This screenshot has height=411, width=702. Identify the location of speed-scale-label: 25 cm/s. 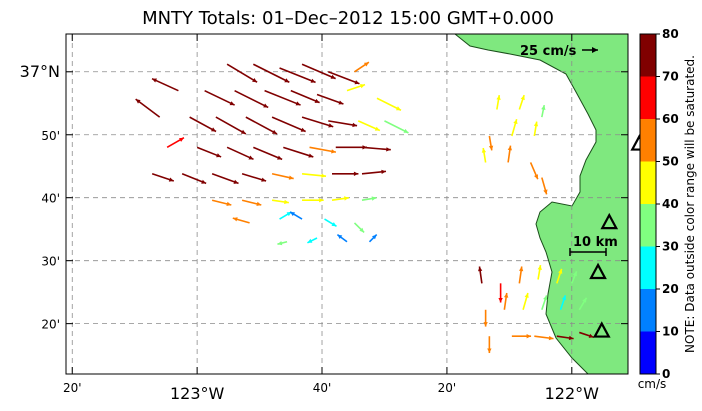
(548, 51).